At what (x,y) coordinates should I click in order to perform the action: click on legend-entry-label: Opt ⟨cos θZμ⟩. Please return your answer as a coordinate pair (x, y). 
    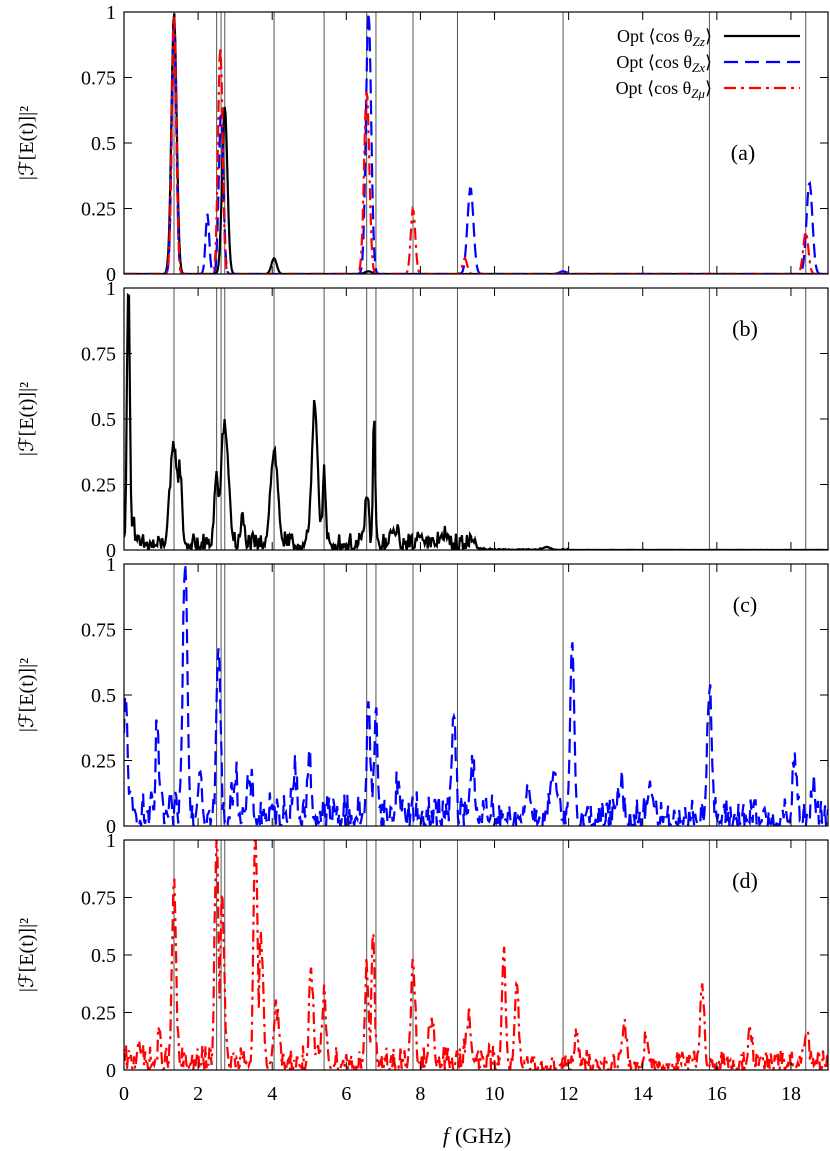
    Looking at the image, I should click on (664, 89).